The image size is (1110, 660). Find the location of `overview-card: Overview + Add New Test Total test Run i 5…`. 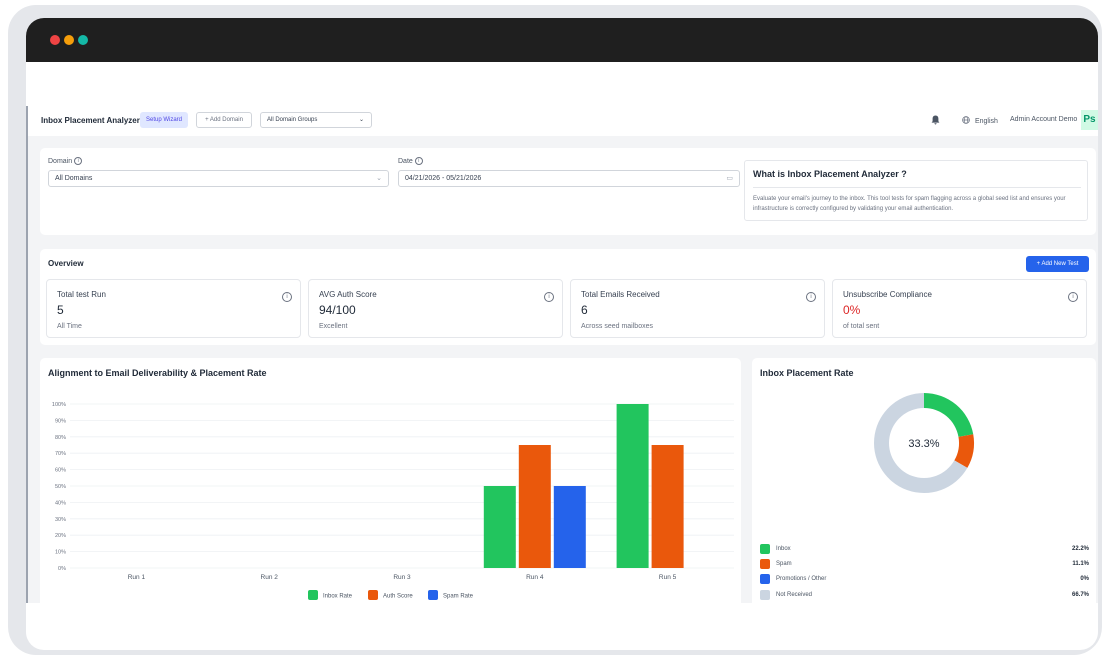

overview-card: Overview + Add New Test Total test Run i 5… is located at coordinates (568, 297).